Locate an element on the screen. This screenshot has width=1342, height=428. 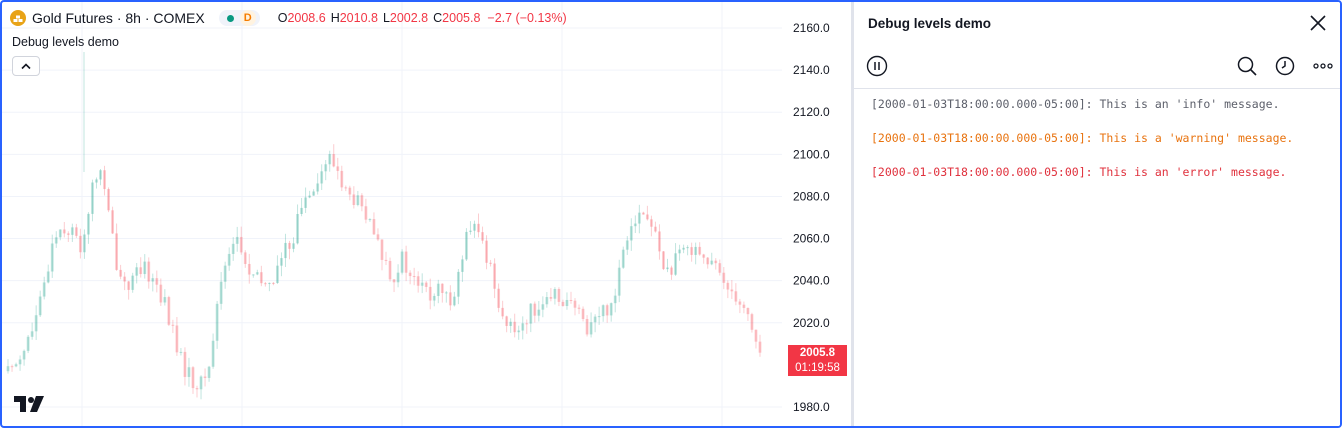
pause-icon is located at coordinates (877, 66).